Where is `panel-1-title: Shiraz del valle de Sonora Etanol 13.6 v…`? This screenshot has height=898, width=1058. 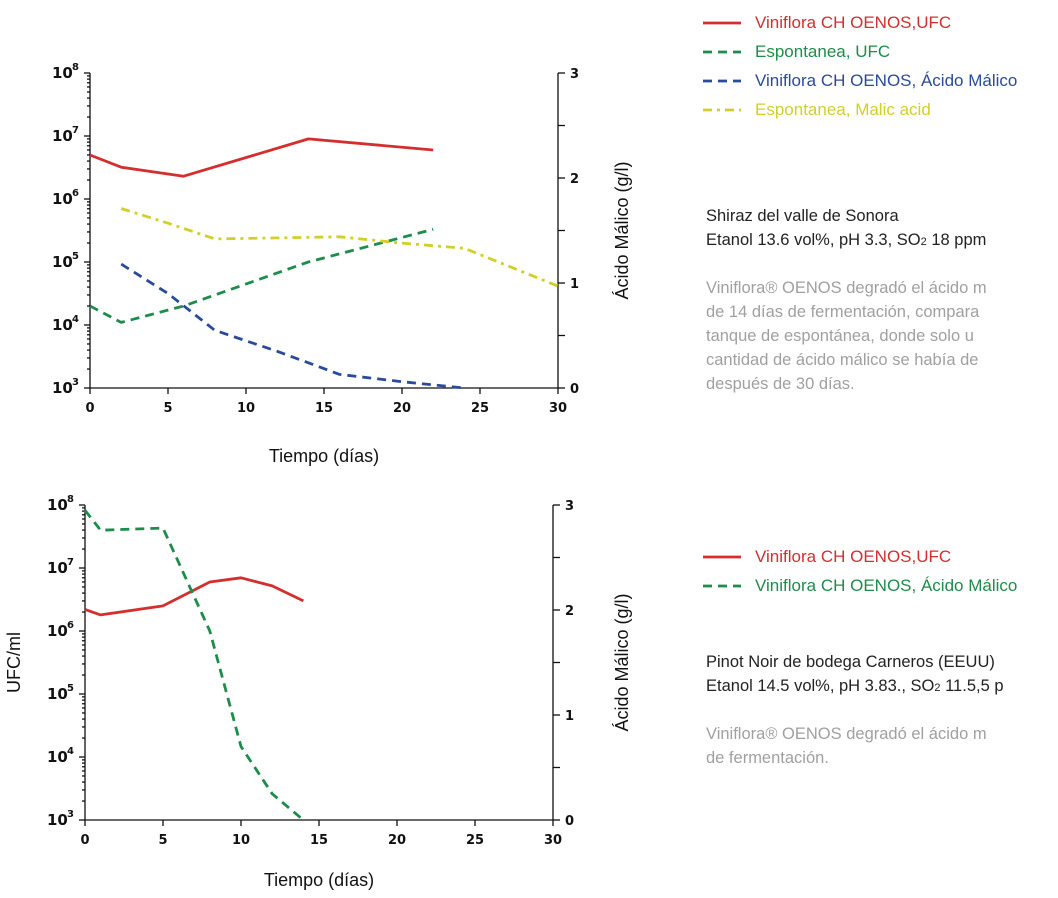 panel-1-title: Shiraz del valle de Sonora Etanol 13.6 v… is located at coordinates (846, 229).